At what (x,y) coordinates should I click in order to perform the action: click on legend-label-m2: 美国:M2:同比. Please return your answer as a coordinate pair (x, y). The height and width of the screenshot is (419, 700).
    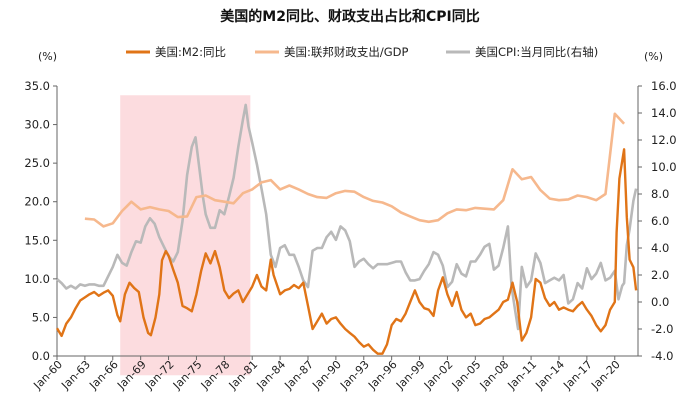
    Looking at the image, I should click on (190, 52).